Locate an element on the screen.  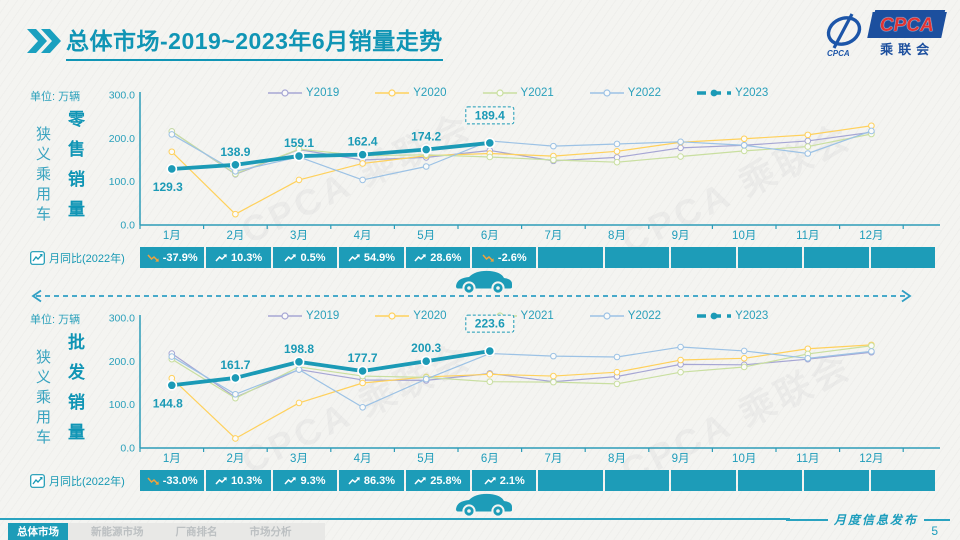
cpca-emblem-icon: CPCA is located at coordinates (844, 35).